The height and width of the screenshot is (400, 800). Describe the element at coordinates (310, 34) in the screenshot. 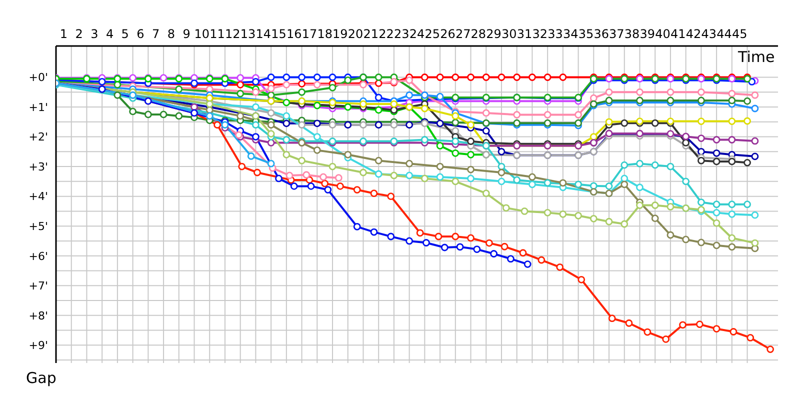

I see `x-tick-label: 17` at that location.